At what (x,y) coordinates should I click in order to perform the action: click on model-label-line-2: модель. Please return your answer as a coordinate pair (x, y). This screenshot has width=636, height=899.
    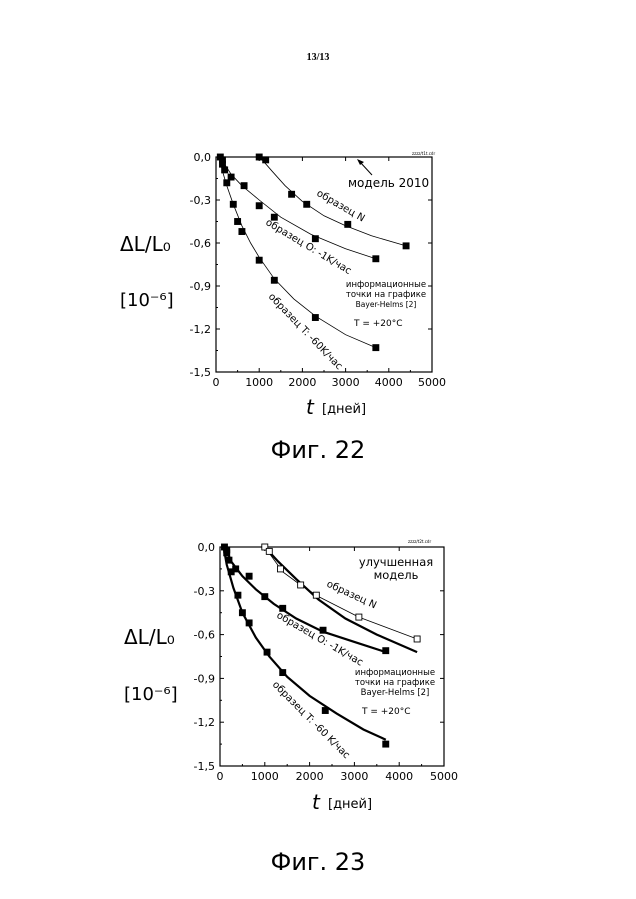
    Looking at the image, I should click on (396, 575).